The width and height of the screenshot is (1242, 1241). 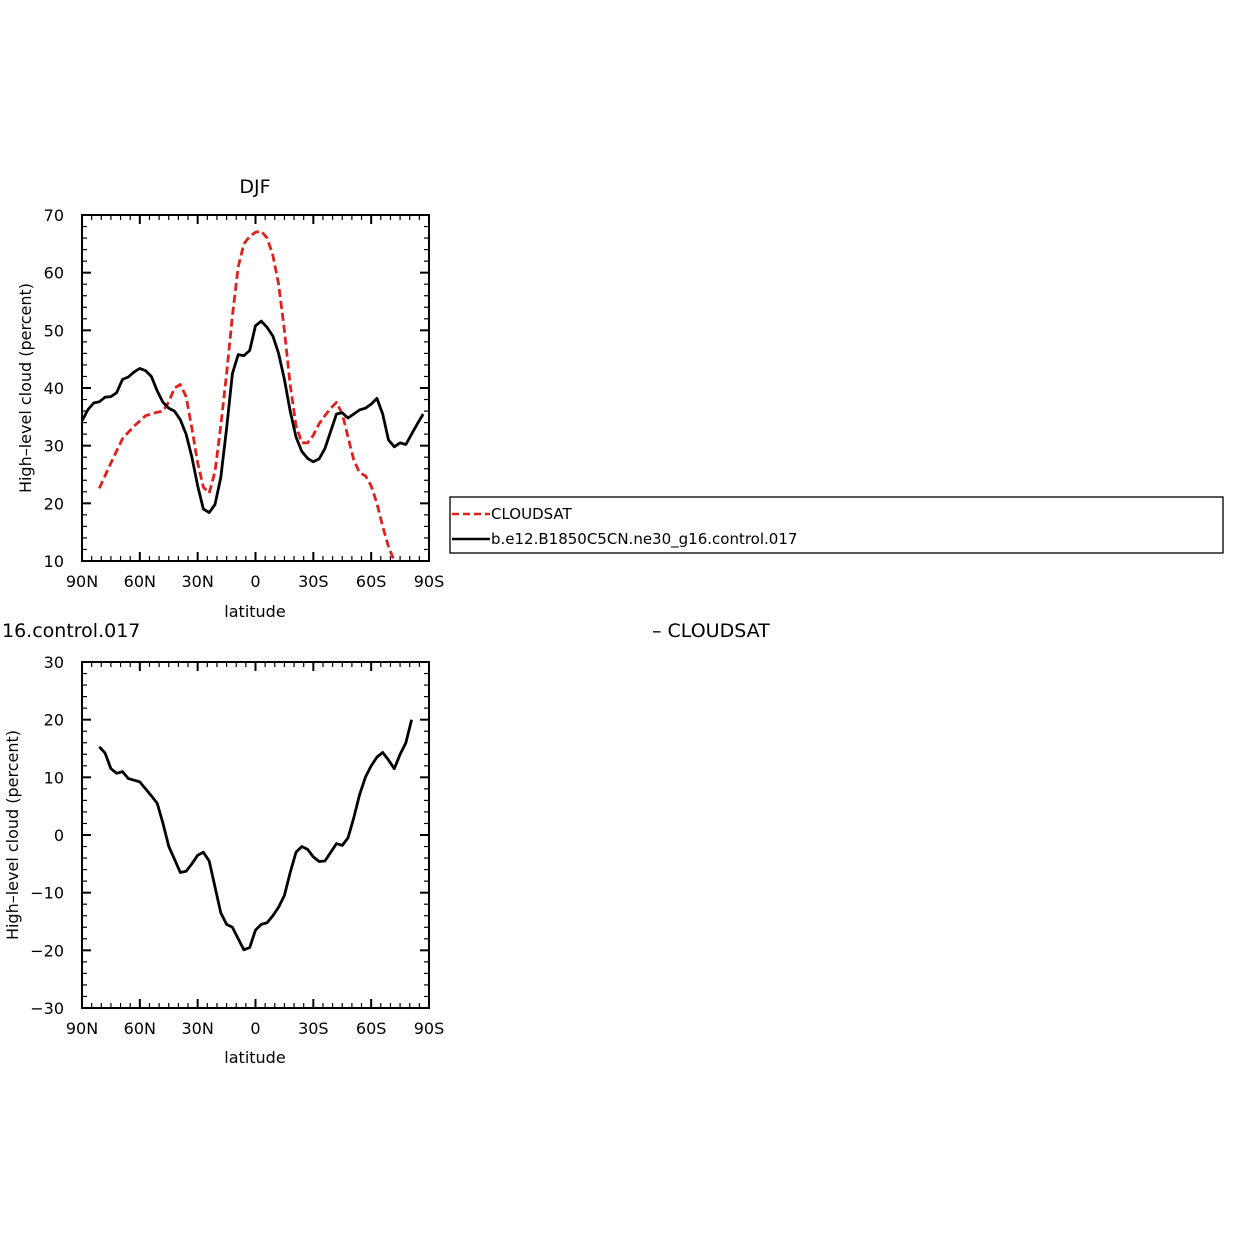 I want to click on lower-title-left: 16.control.017, so click(x=71, y=631).